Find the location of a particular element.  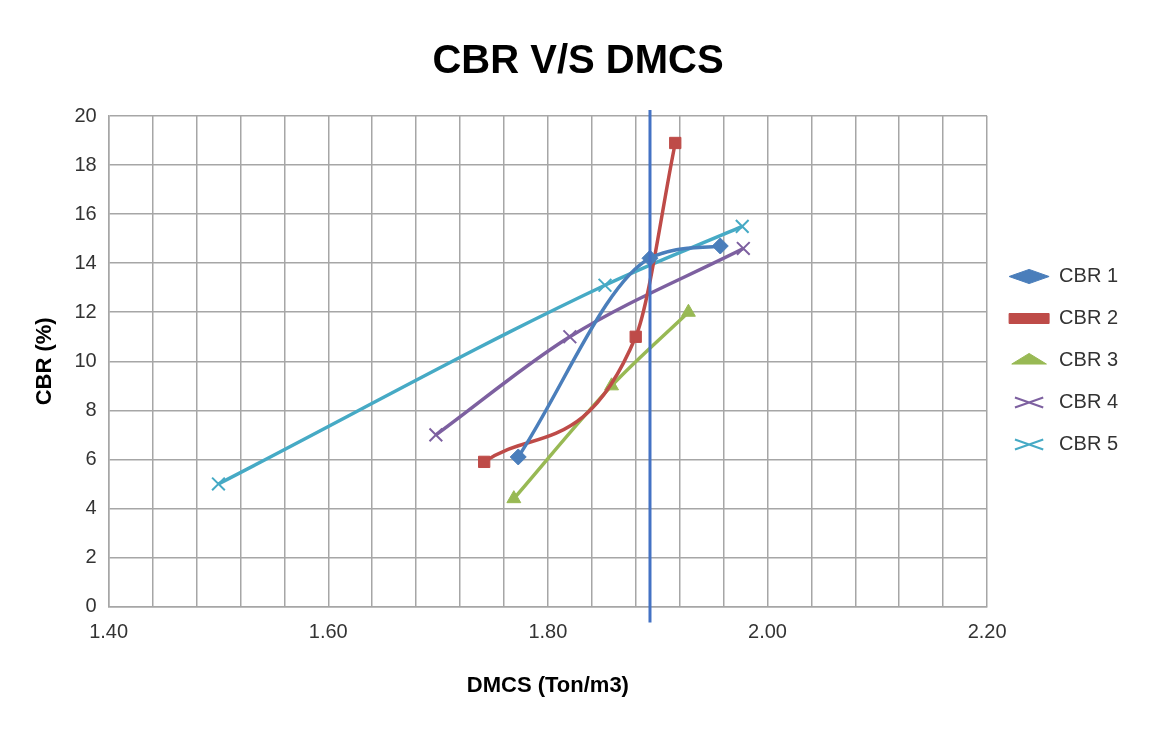

legend-label: CBR 1 is located at coordinates (1088, 275).